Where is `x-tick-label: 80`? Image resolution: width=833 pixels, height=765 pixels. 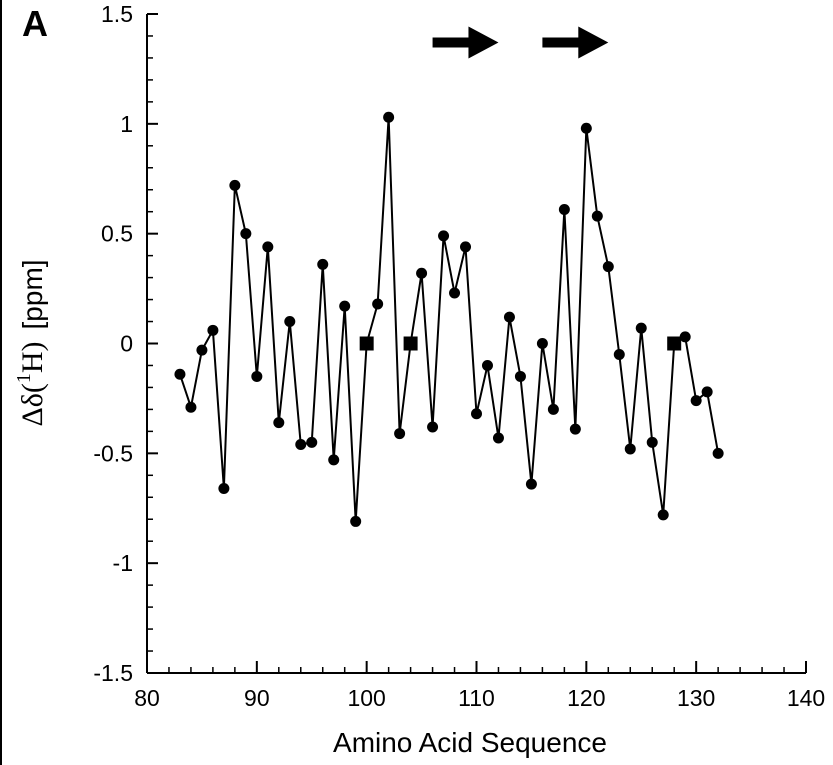
x-tick-label: 80 is located at coordinates (147, 698).